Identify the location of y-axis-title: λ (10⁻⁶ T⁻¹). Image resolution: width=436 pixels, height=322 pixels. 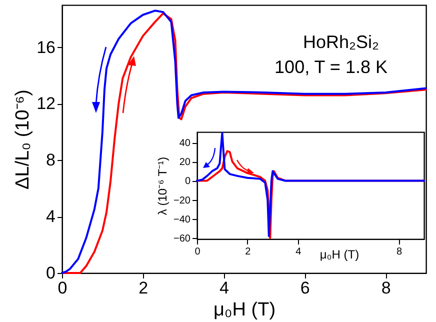
(163, 186).